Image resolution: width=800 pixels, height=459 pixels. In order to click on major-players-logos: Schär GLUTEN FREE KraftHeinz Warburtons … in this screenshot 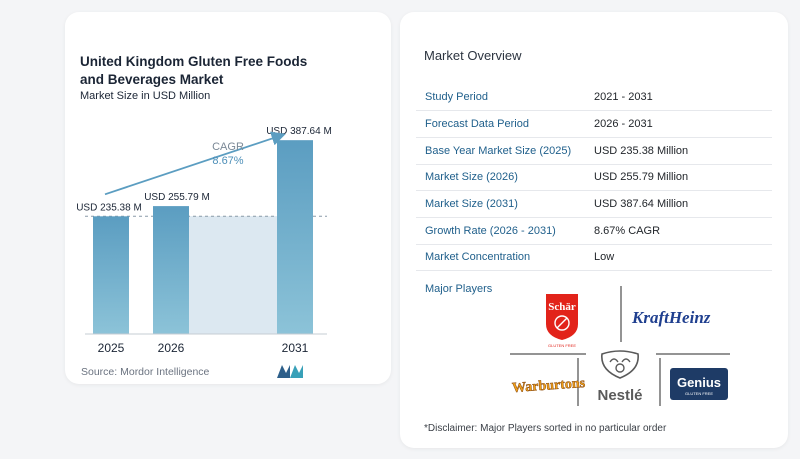, I will do `click(620, 346)`.